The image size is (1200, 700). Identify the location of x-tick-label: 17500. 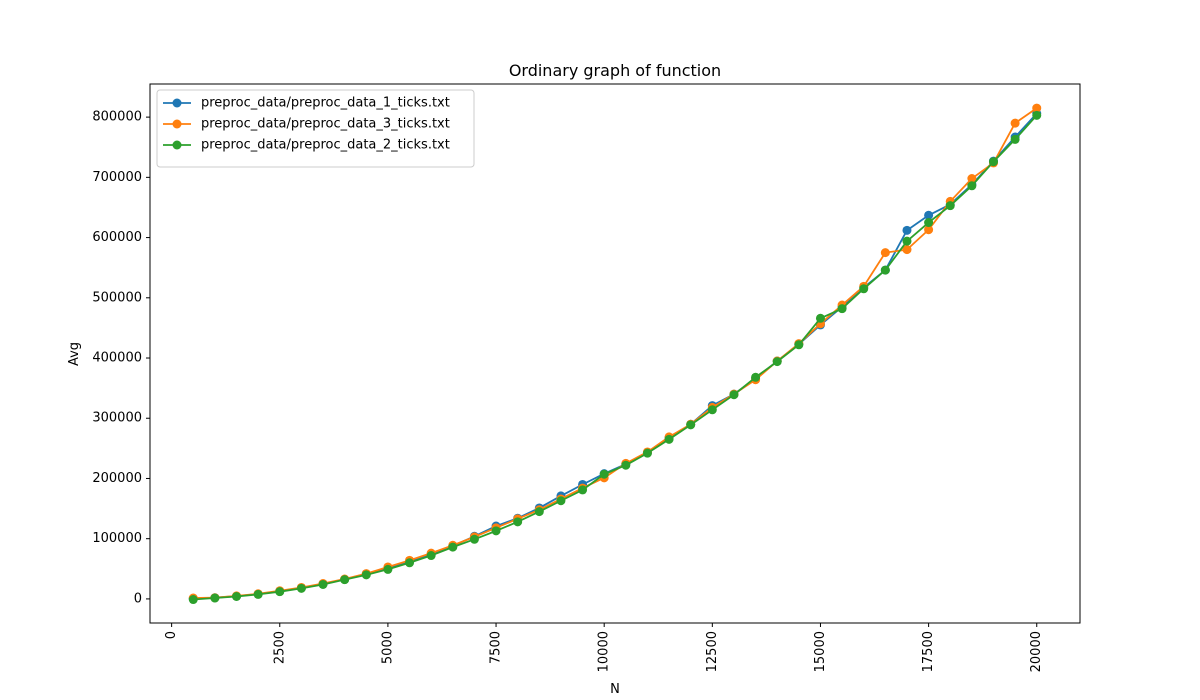
(928, 651).